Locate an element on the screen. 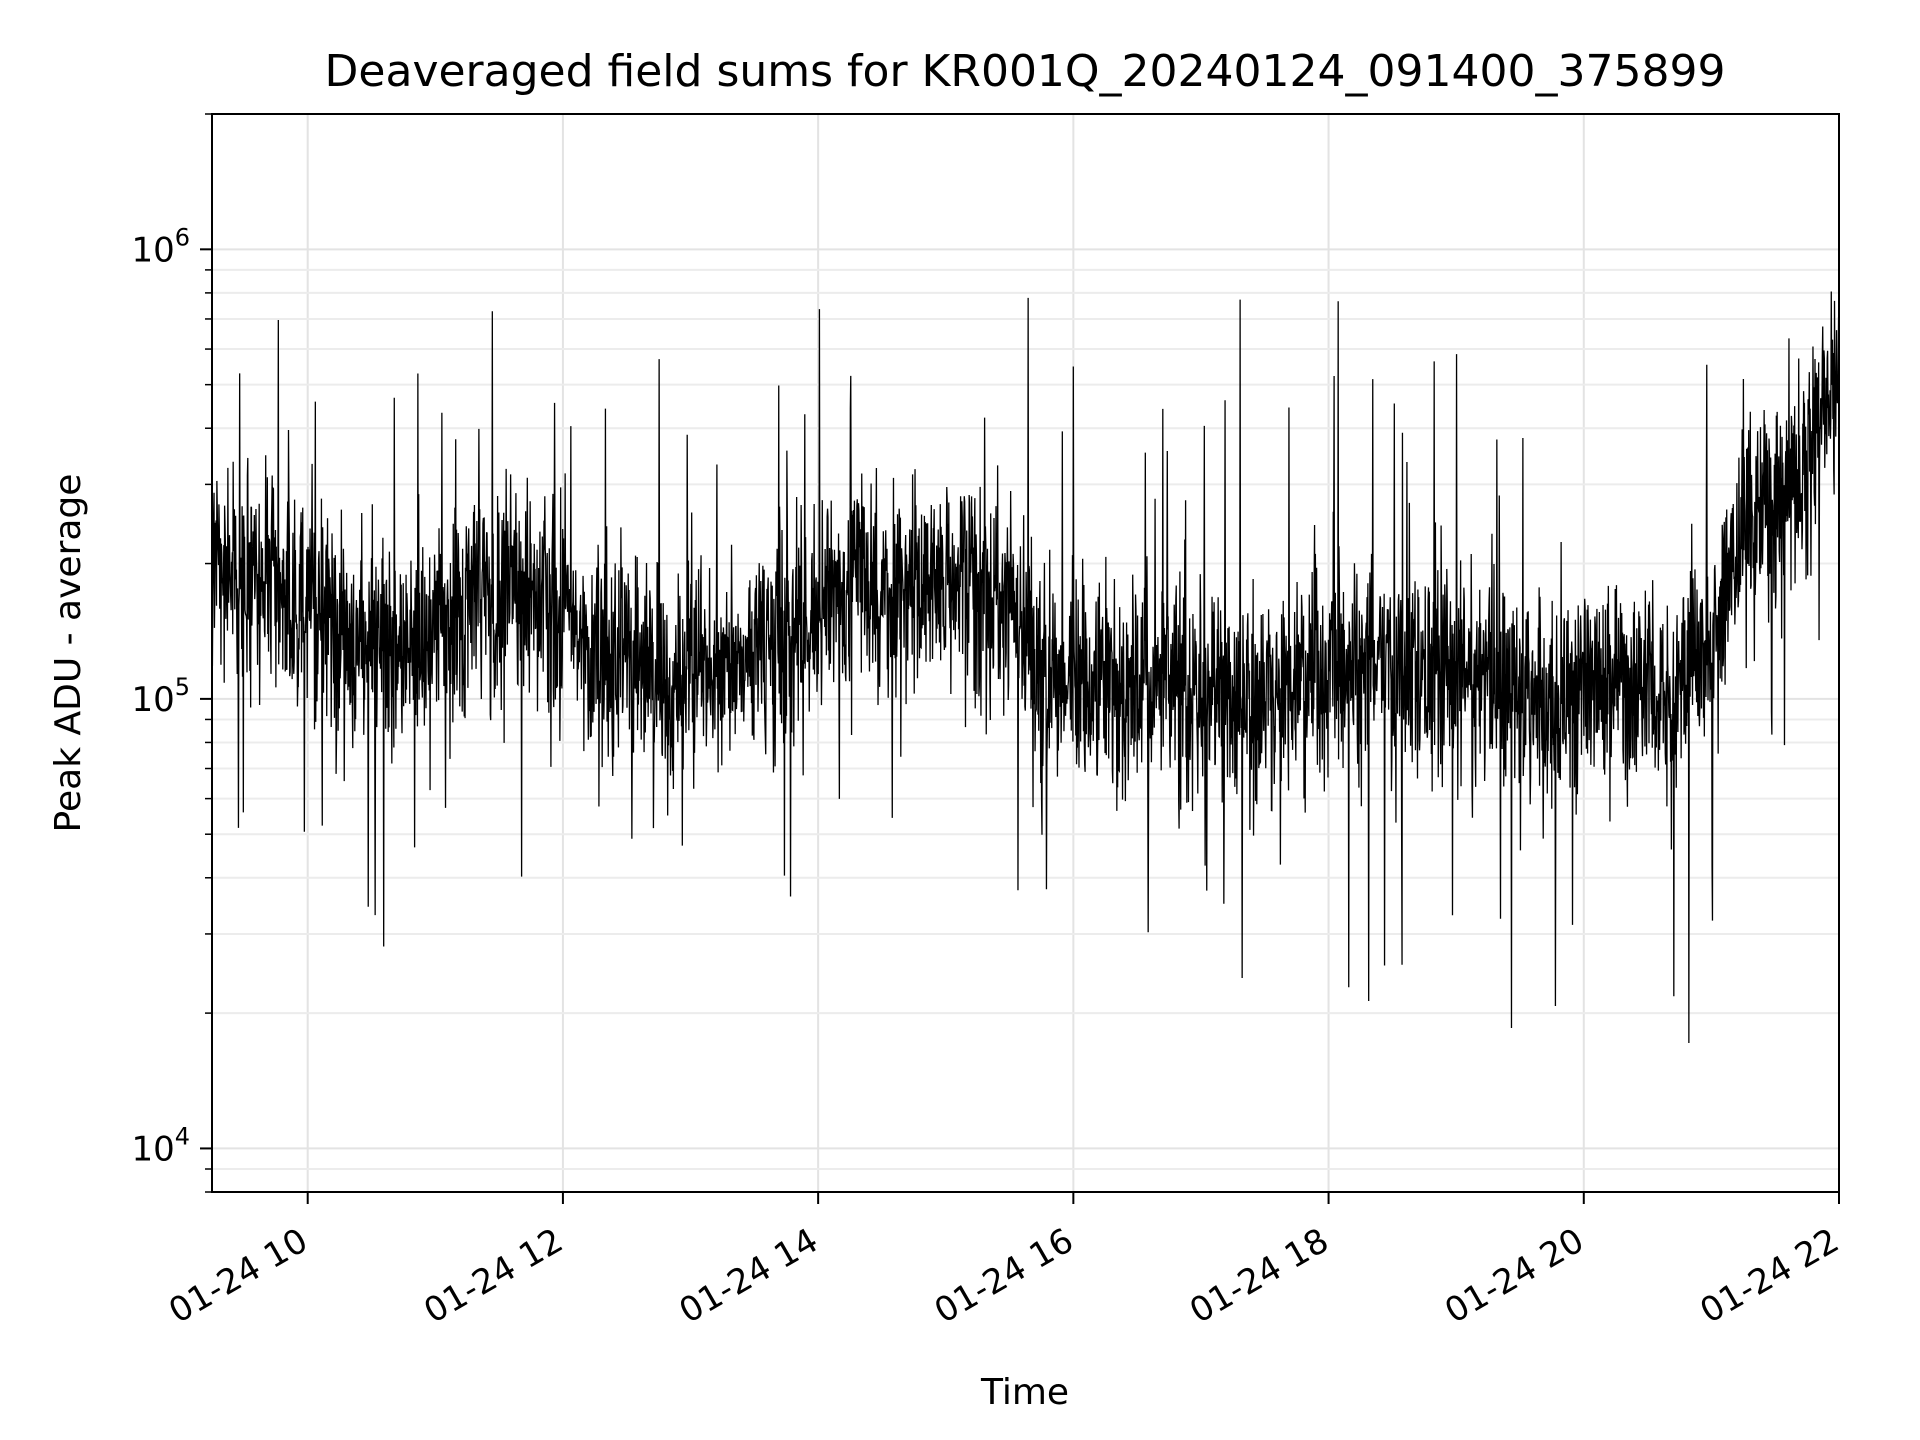  y-axis-label: Peak ADU - average is located at coordinates (68, 653).